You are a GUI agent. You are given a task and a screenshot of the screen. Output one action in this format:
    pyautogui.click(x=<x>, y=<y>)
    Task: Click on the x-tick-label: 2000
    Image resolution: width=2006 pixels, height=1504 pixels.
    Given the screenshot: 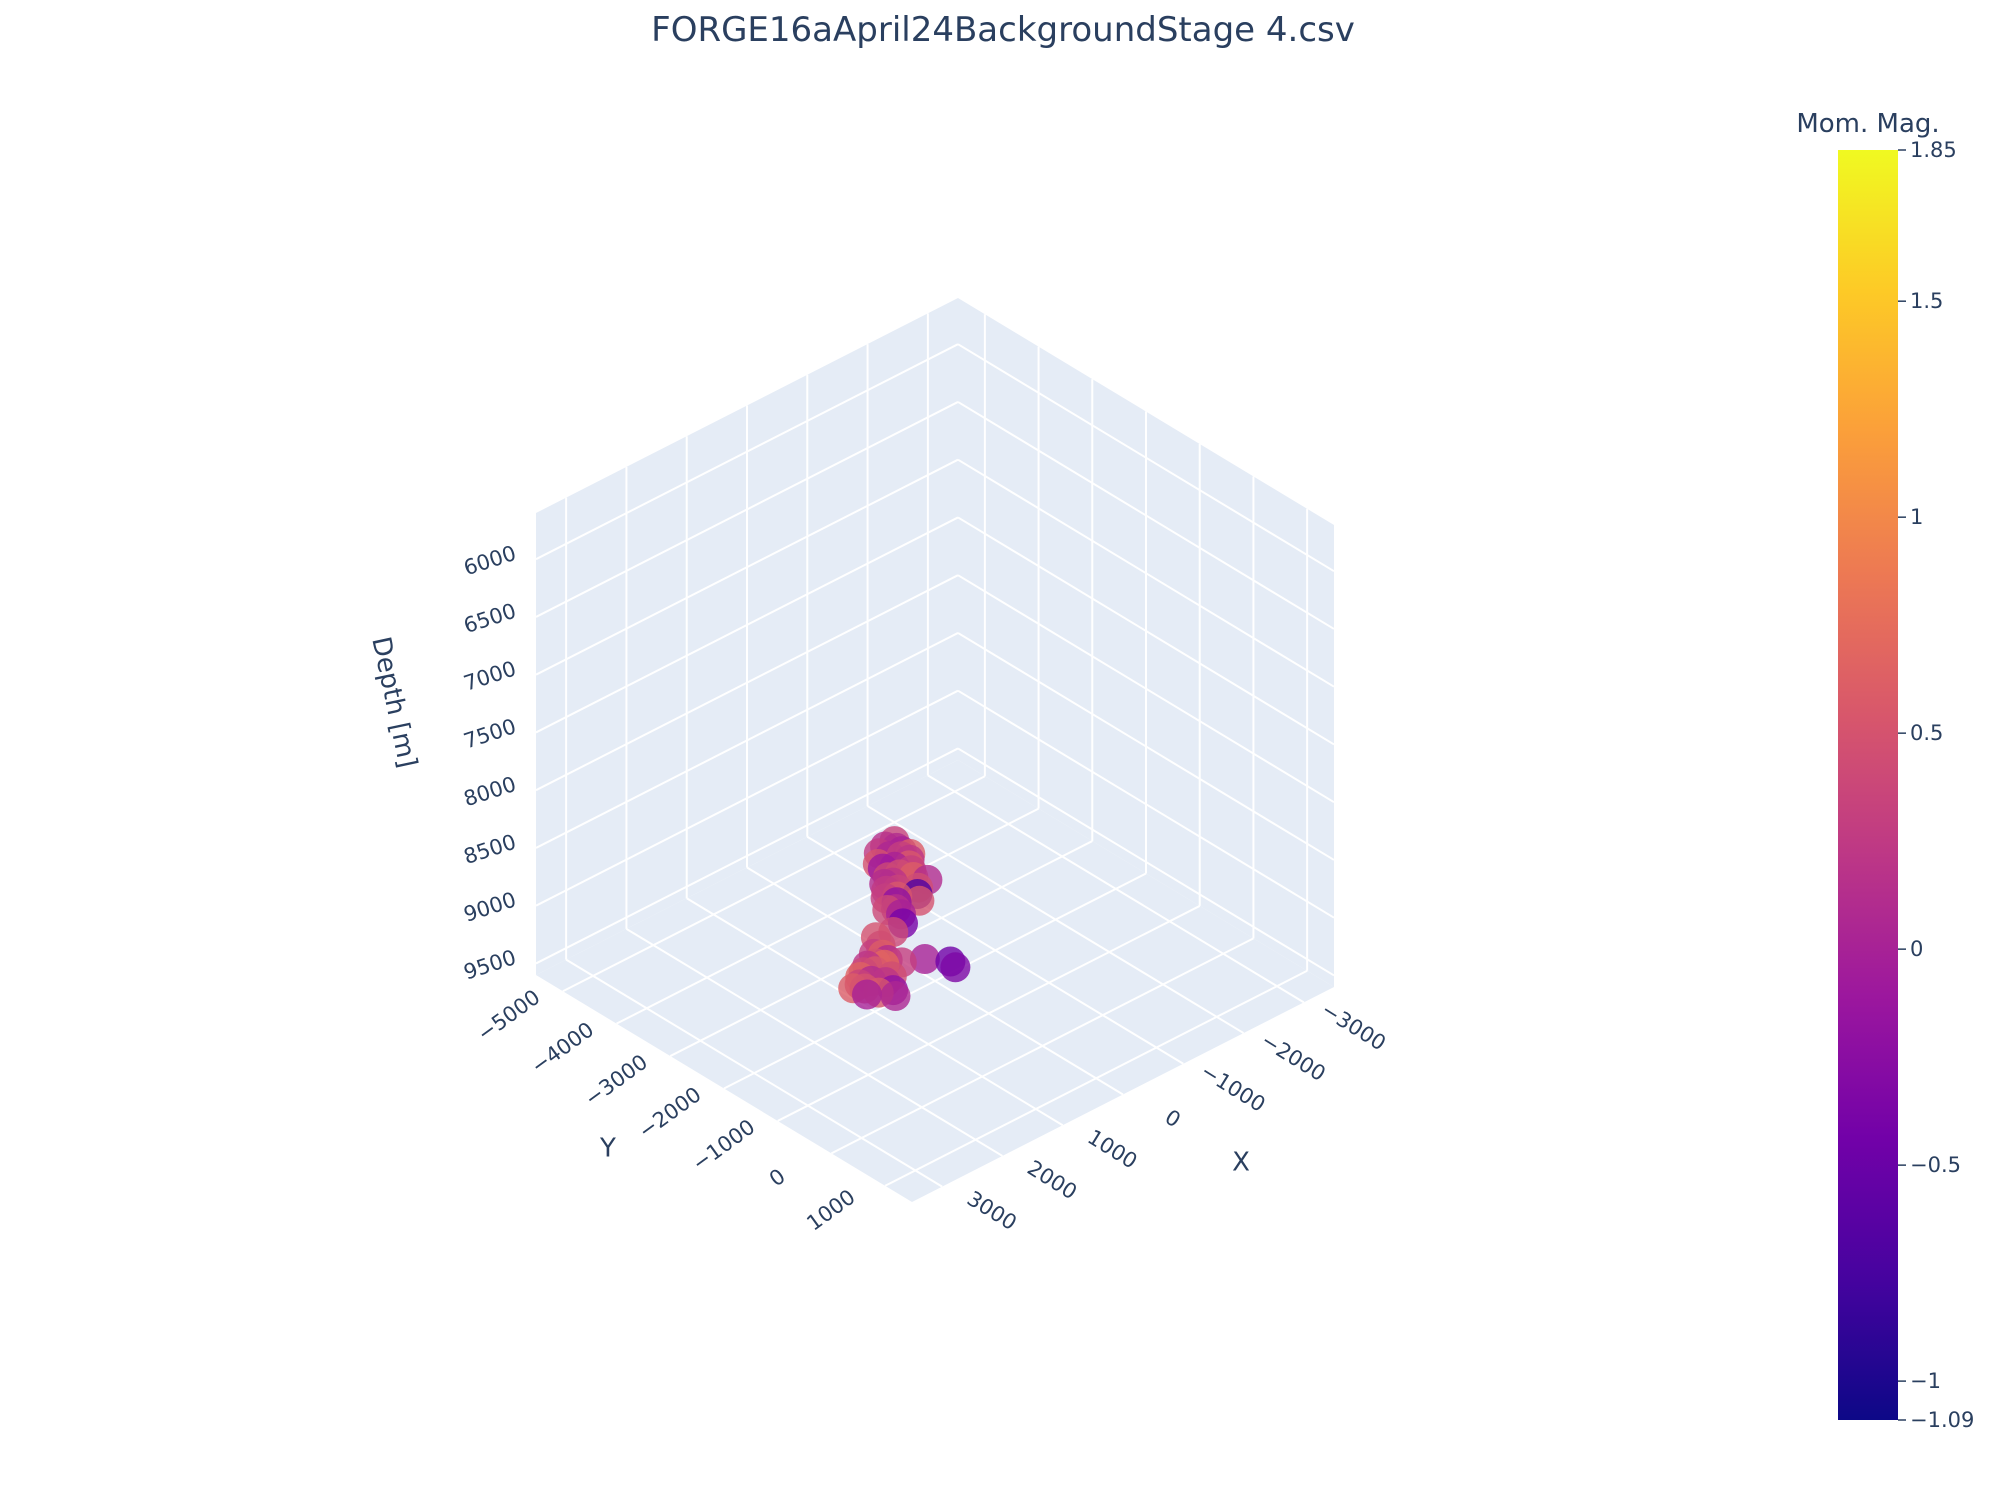 What is the action you would take?
    pyautogui.click(x=1052, y=1180)
    